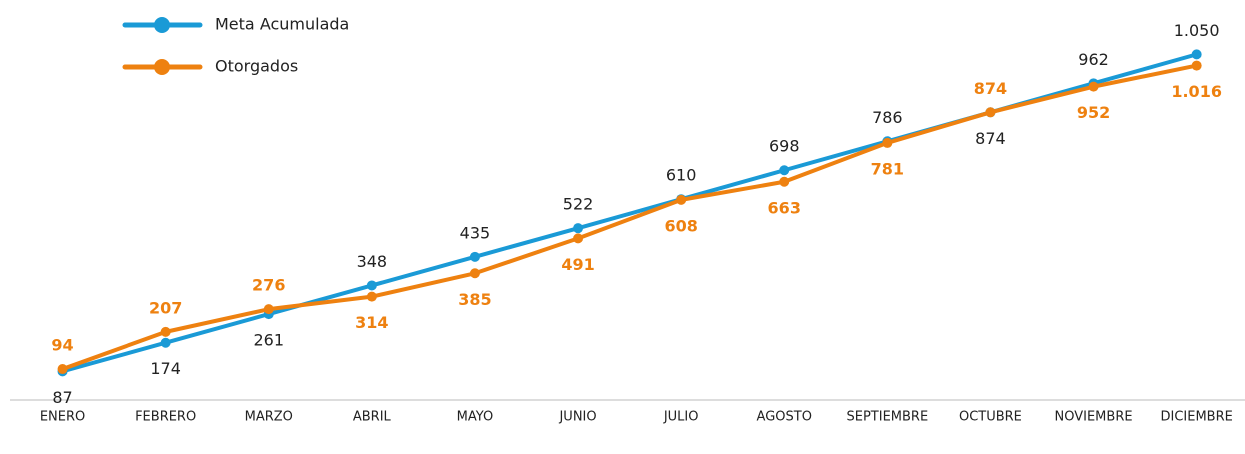 The image size is (1245, 454). Describe the element at coordinates (577, 417) in the screenshot. I see `x-tick-label: JUNIO` at that location.